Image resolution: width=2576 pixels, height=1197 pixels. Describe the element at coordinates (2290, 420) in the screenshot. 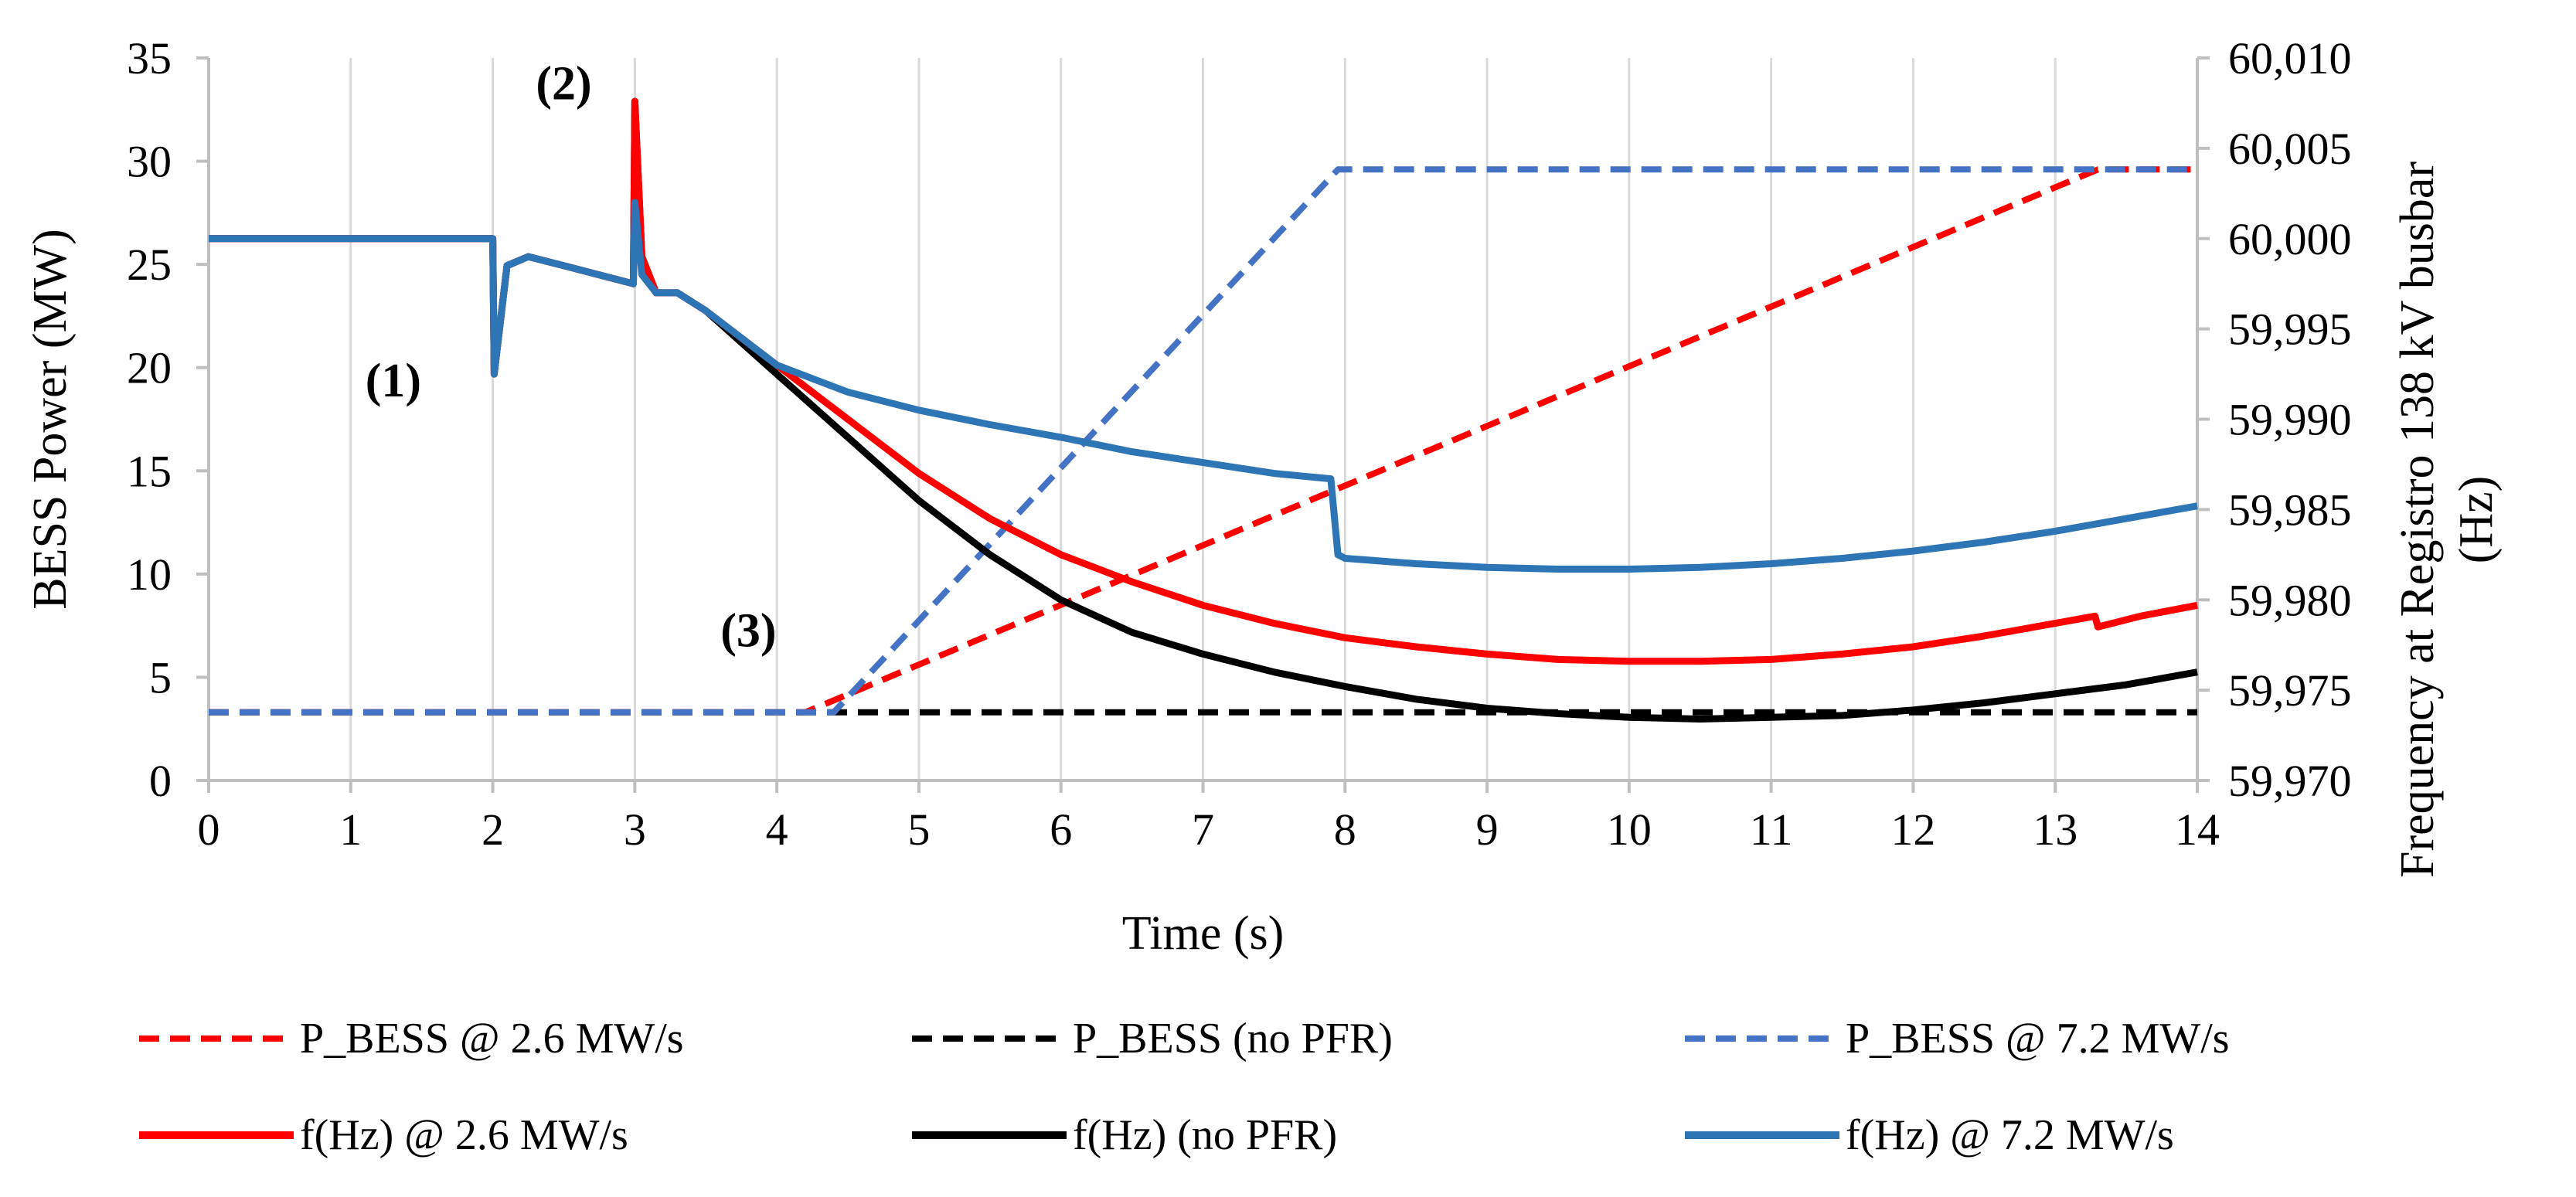

I see `y2-tick-label: 59,990` at that location.